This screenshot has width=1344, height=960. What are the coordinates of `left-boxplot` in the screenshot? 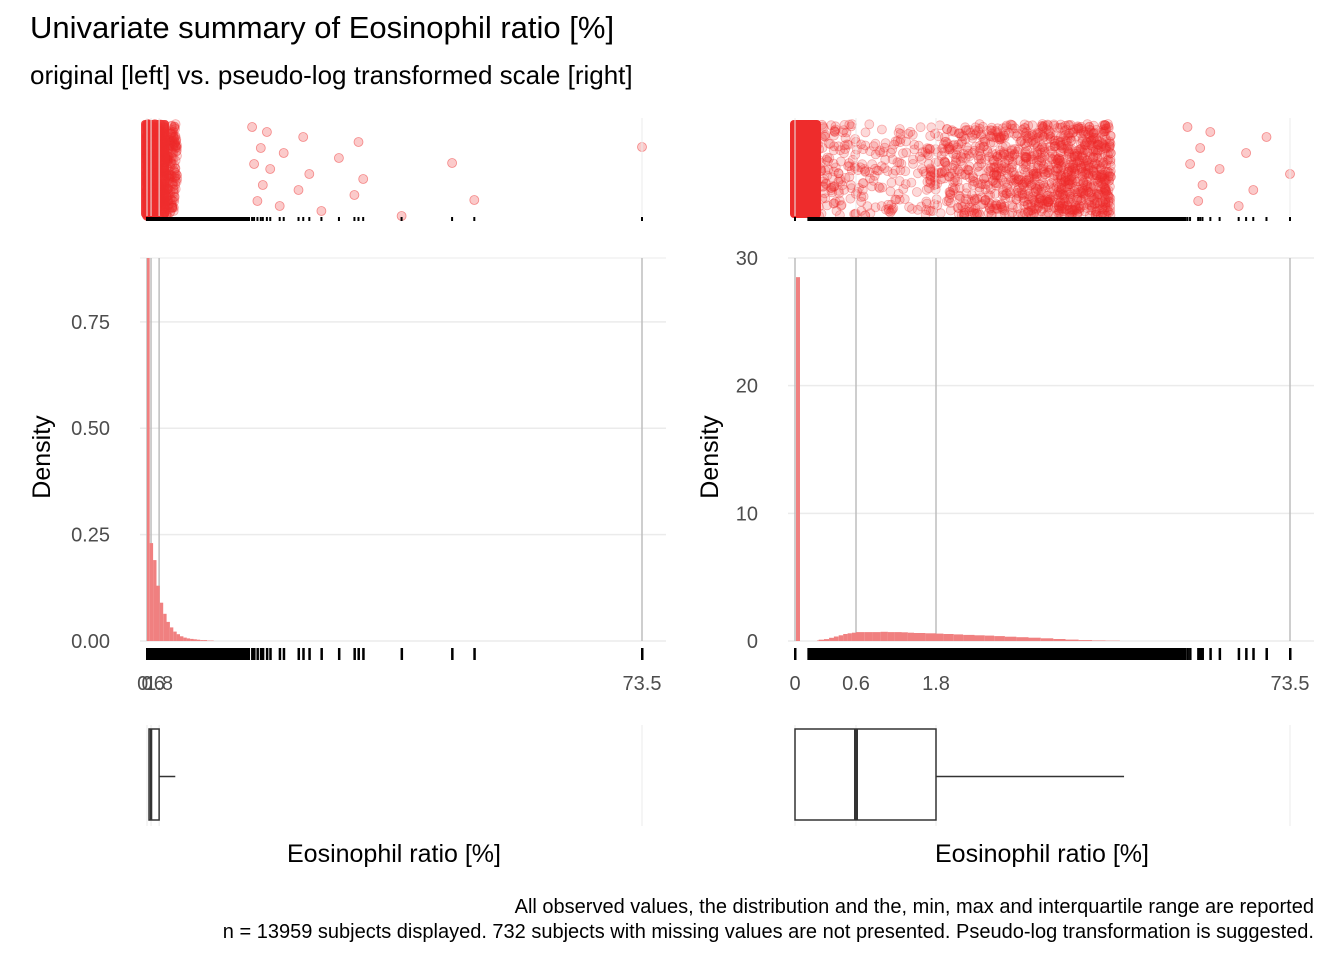 It's located at (162, 774).